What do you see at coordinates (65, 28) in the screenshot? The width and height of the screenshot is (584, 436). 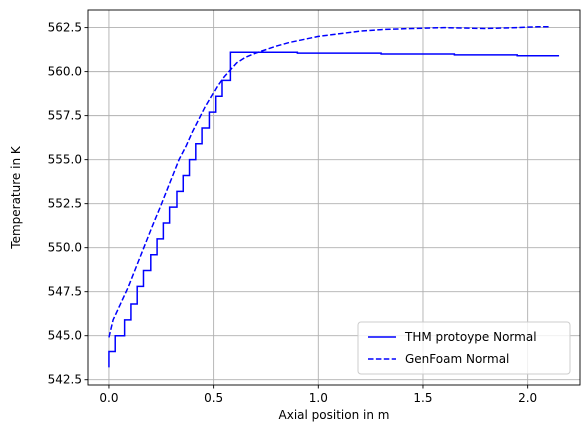 I see `y-tick-label: 562.5` at bounding box center [65, 28].